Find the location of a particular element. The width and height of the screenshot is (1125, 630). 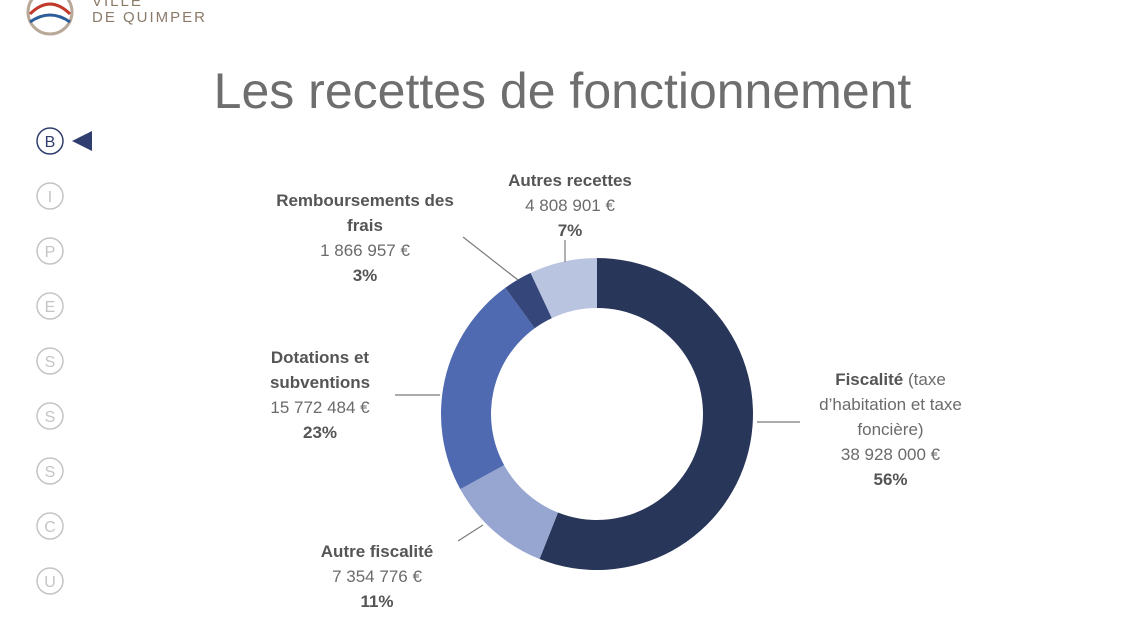

nav-letter: P is located at coordinates (50, 252).